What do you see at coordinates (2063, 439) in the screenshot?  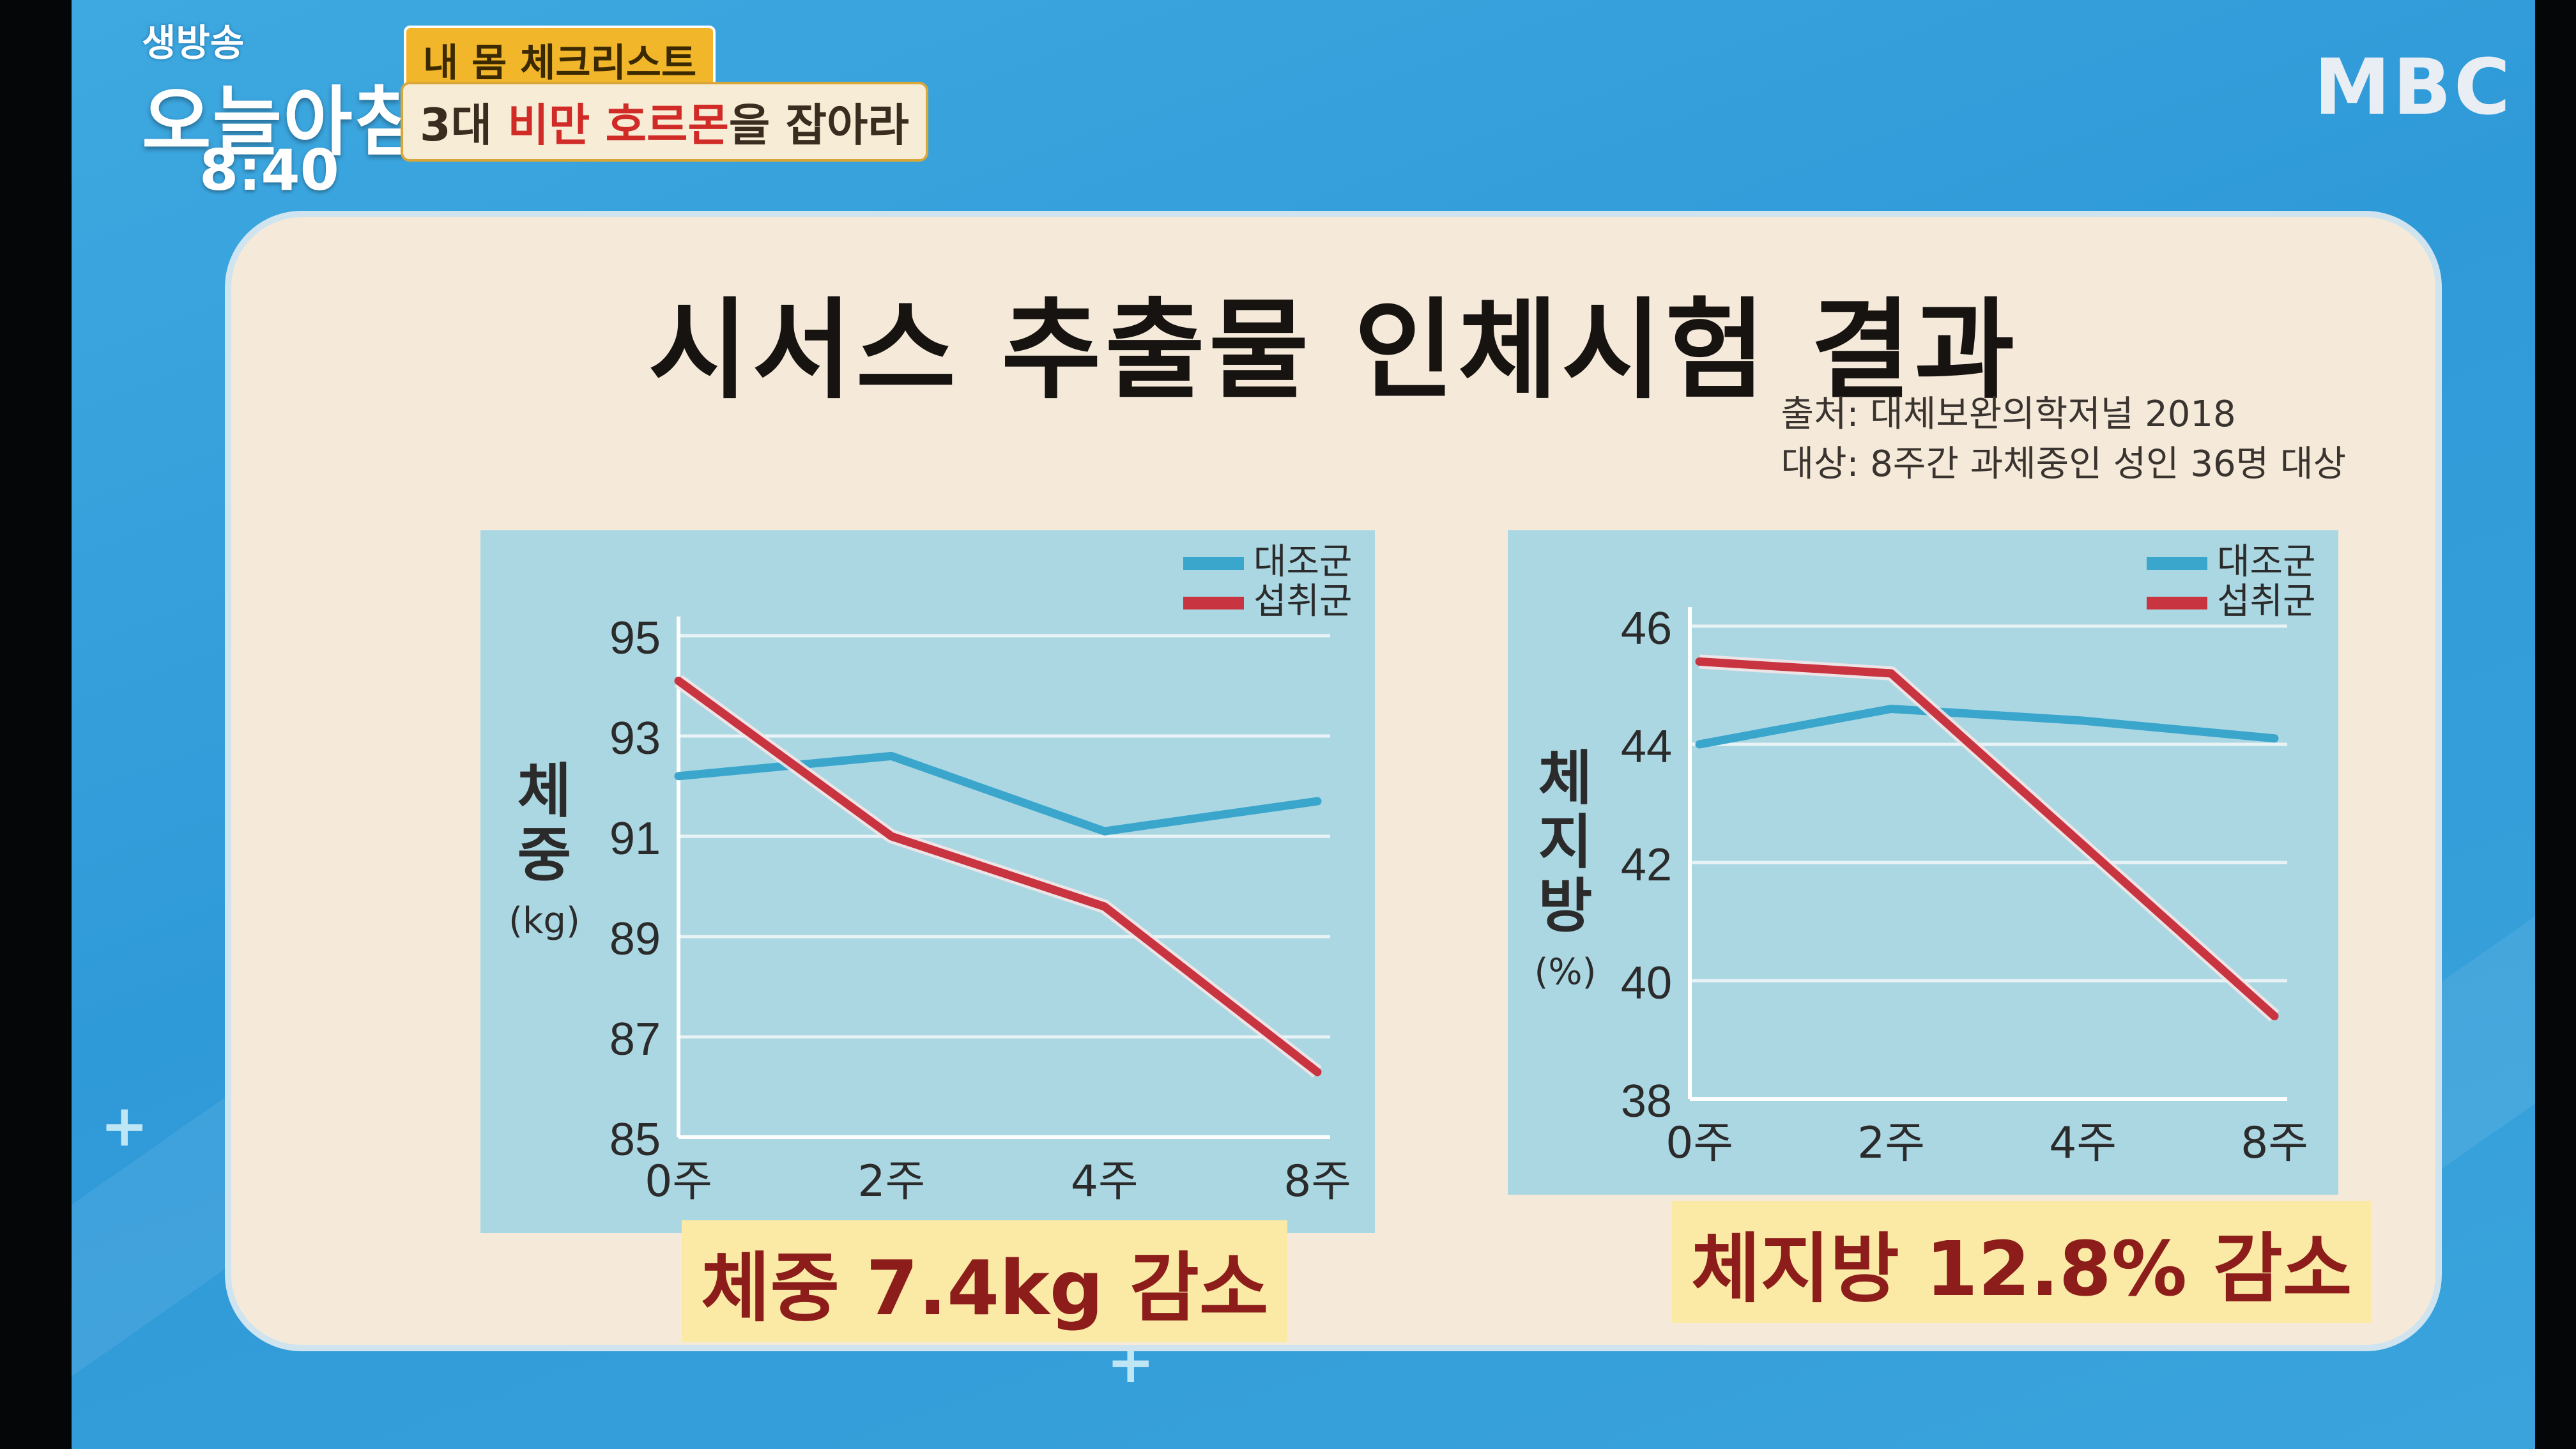 I see `source-note: 출처: 대체보완의학저널 2018 대상: 8주간 과체중인 성인 36명 대상` at bounding box center [2063, 439].